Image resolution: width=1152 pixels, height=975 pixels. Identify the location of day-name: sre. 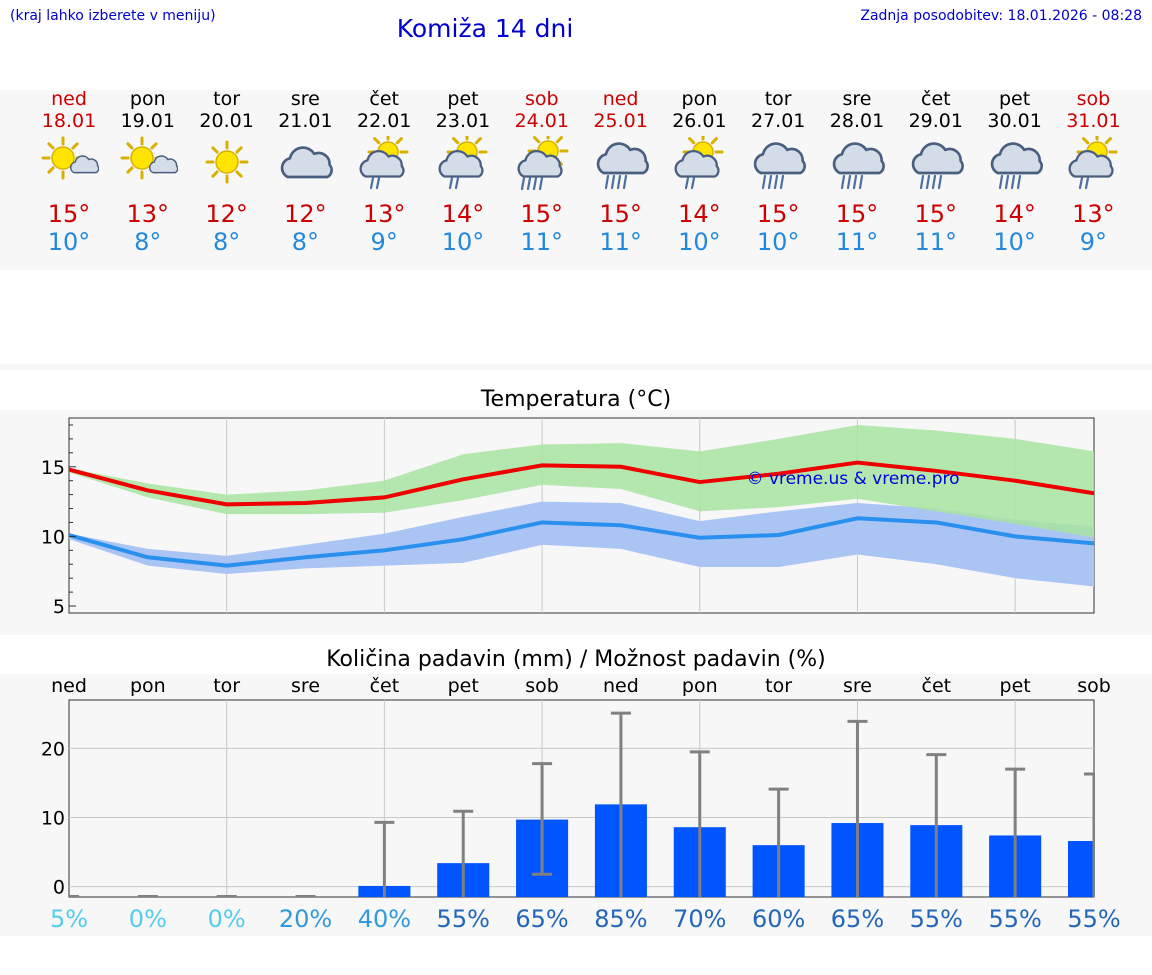
(857, 99).